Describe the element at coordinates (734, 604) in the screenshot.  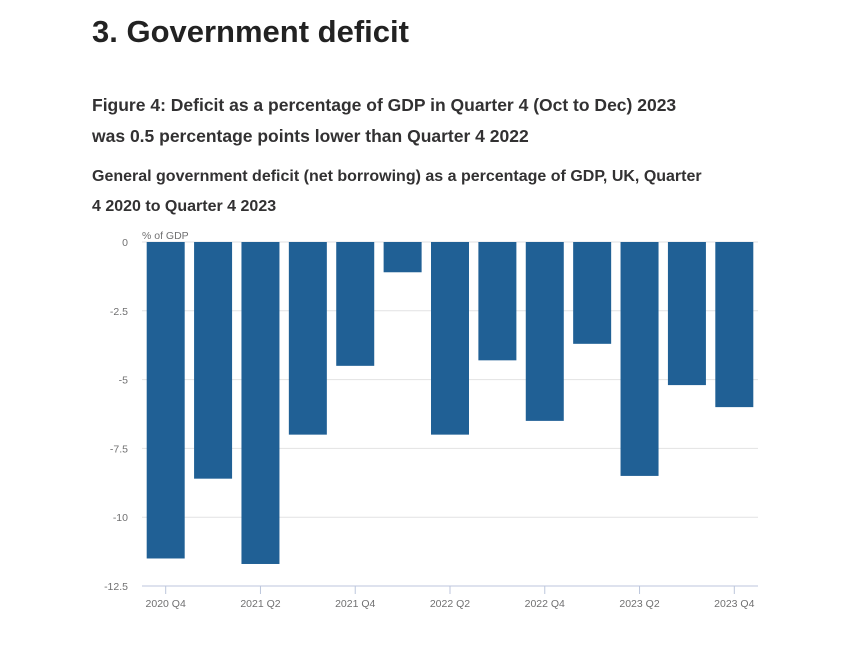
I see `x-tick-label: 2023 Q4` at that location.